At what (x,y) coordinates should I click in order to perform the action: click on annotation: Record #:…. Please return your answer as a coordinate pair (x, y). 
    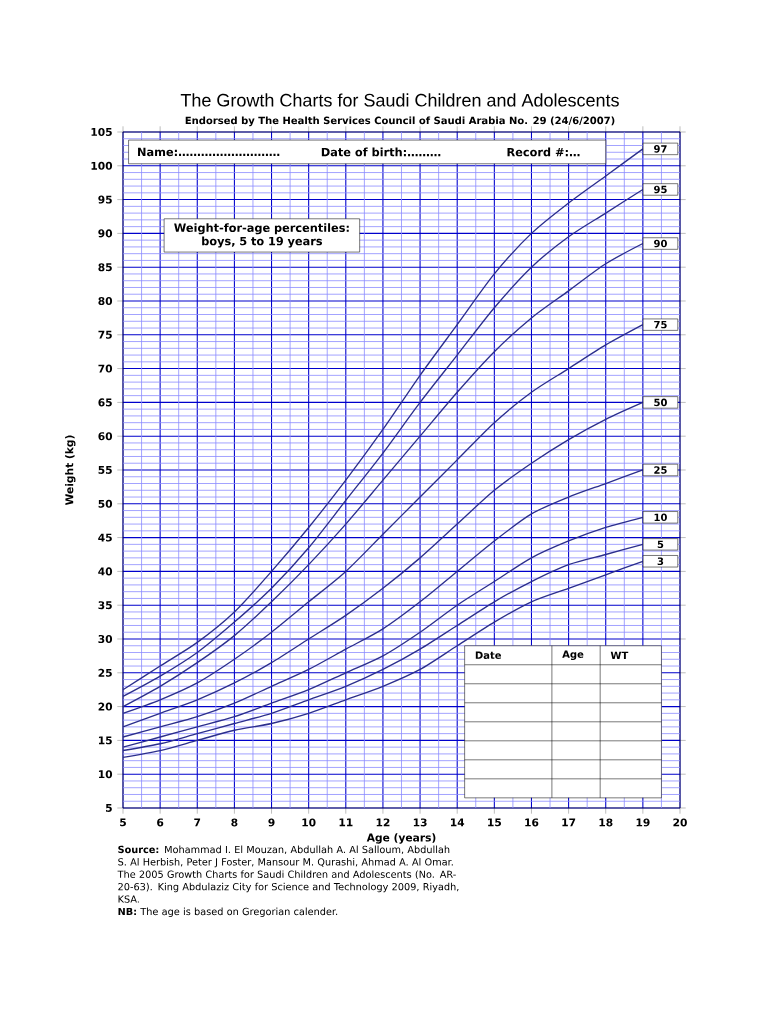
    Looking at the image, I should click on (543, 152).